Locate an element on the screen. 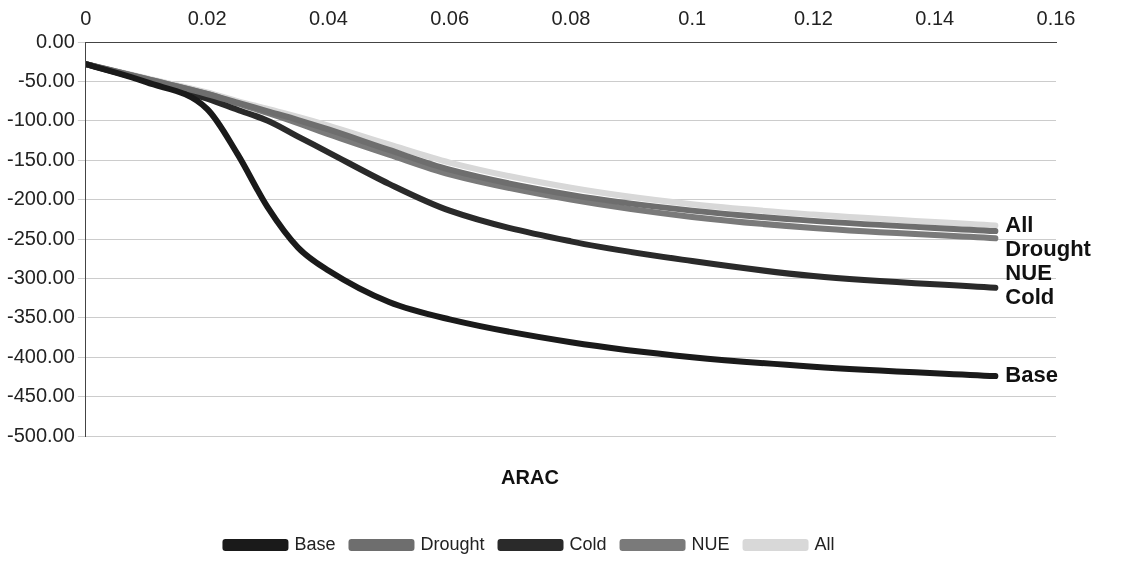 The image size is (1146, 574). text: NUE is located at coordinates (1028, 272).